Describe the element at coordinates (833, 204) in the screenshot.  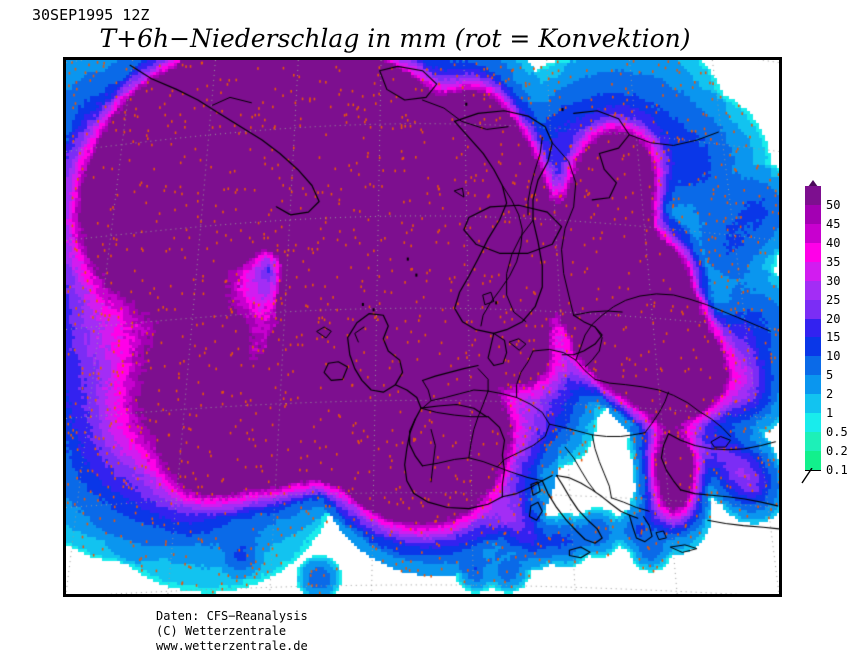
I see `colorbar-label-50: 50` at that location.